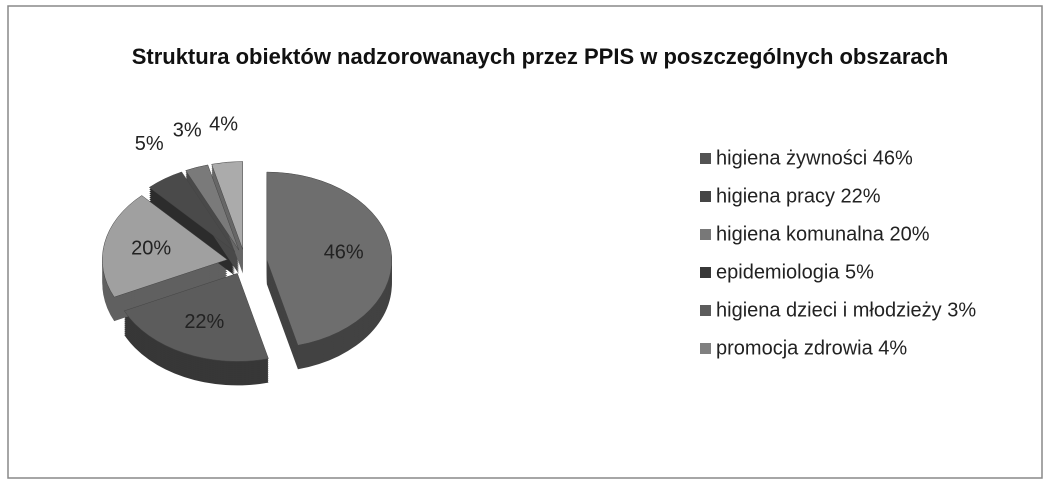 The height and width of the screenshot is (484, 1048). I want to click on legend-label: promocja zdrowia 4%, so click(811, 348).